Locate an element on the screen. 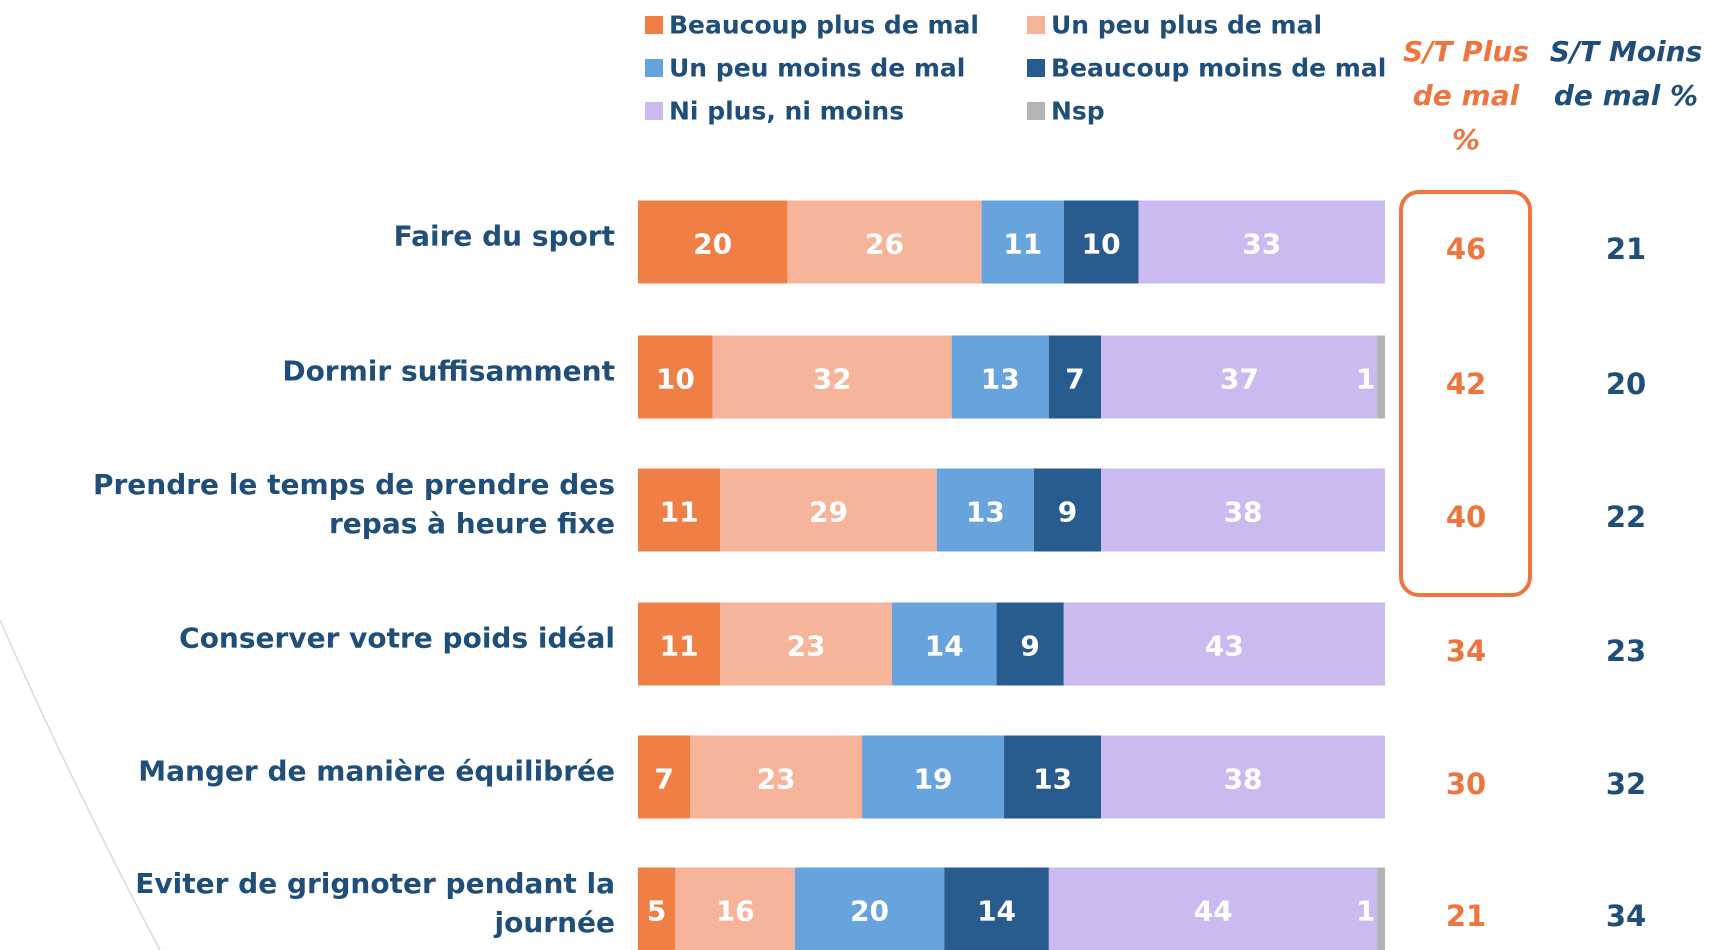 This screenshot has height=950, width=1713. category-label: Conserver votre poids idéal is located at coordinates (397, 638).